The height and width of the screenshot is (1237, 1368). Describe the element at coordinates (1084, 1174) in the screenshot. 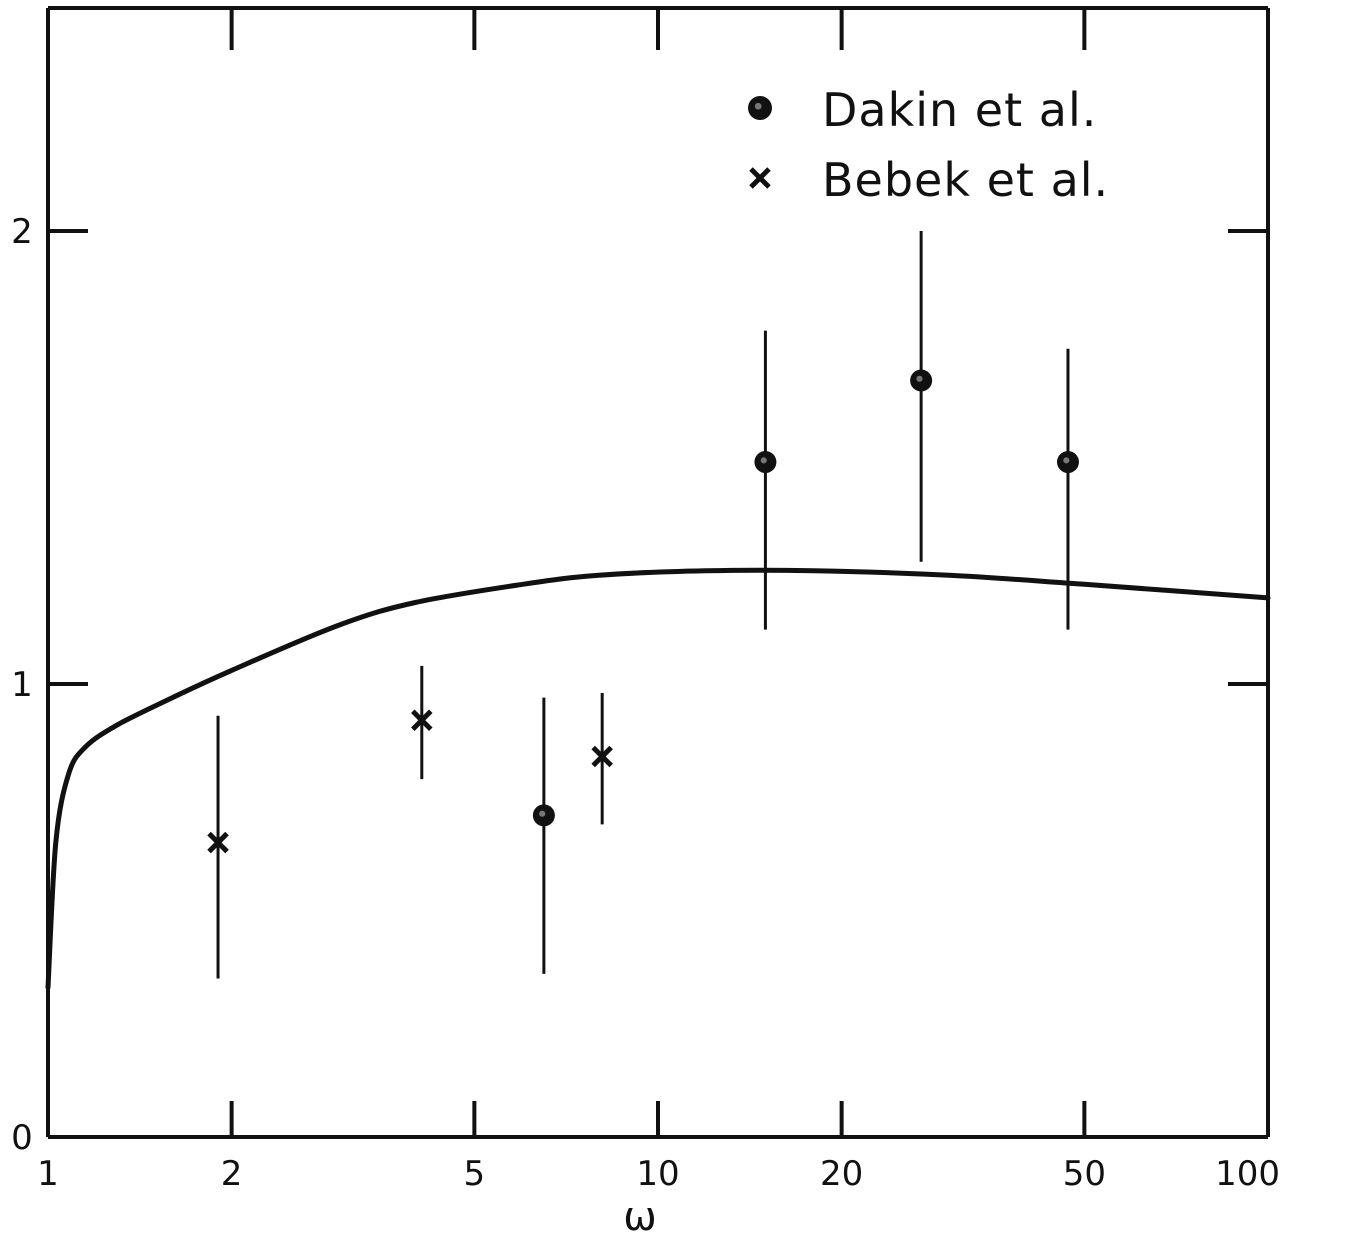

I see `x-tick-label: 50` at that location.